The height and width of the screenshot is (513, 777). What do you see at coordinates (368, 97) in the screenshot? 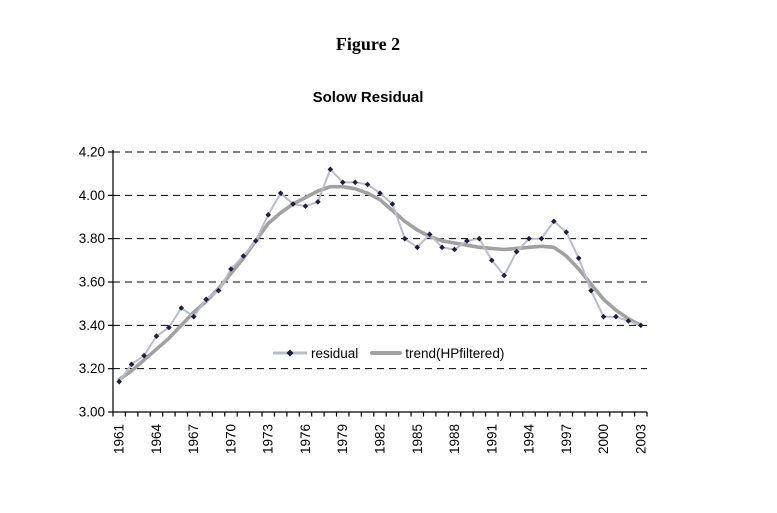
I see `chart-title: Solow Residual` at bounding box center [368, 97].